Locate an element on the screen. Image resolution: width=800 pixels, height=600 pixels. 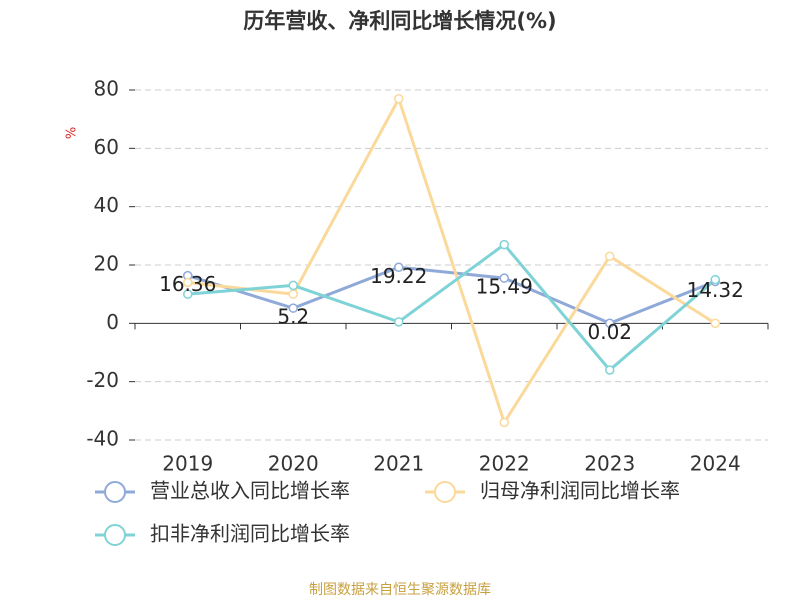
legend-label: 扣非净利润同比增长率 is located at coordinates (250, 534).